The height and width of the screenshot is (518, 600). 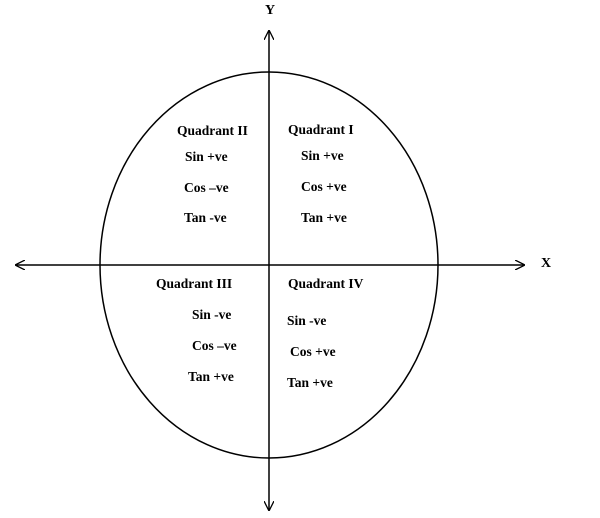 I want to click on quadrant-1: Quadrant I Sin +ve Cos +ve Tan +ve, so click(x=321, y=173).